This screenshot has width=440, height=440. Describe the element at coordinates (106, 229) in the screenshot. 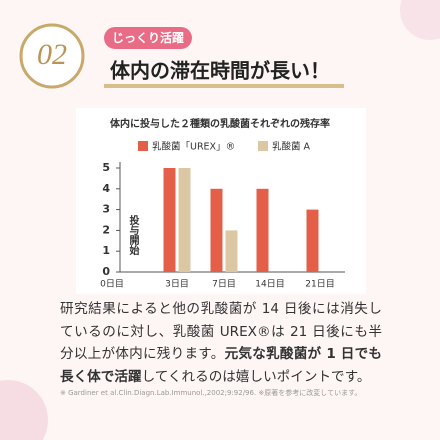

I see `y-tick-label: 2` at that location.